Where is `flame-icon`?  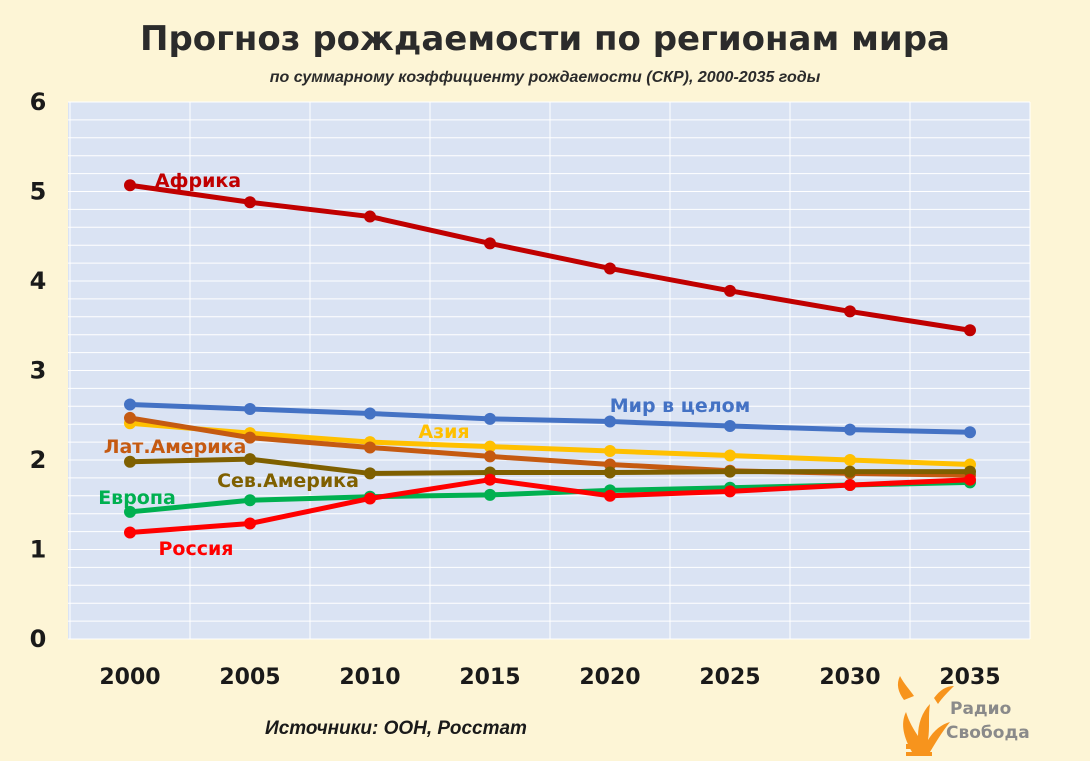 flame-icon is located at coordinates (925, 716).